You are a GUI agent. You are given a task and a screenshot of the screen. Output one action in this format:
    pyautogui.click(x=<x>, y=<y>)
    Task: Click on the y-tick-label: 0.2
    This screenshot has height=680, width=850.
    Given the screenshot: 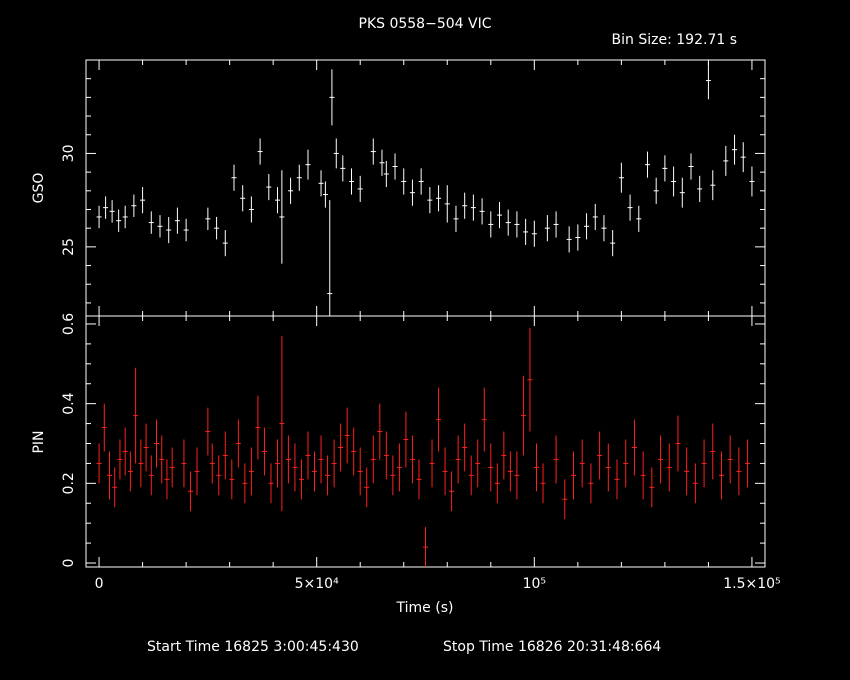 What is the action you would take?
    pyautogui.click(x=69, y=483)
    